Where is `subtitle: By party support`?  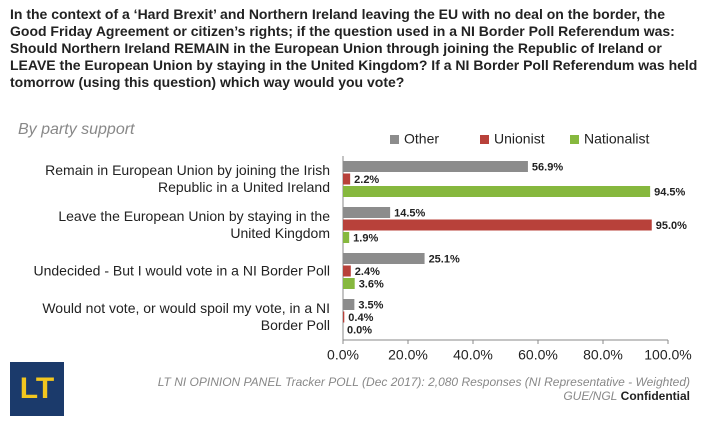 subtitle: By party support is located at coordinates (76, 129).